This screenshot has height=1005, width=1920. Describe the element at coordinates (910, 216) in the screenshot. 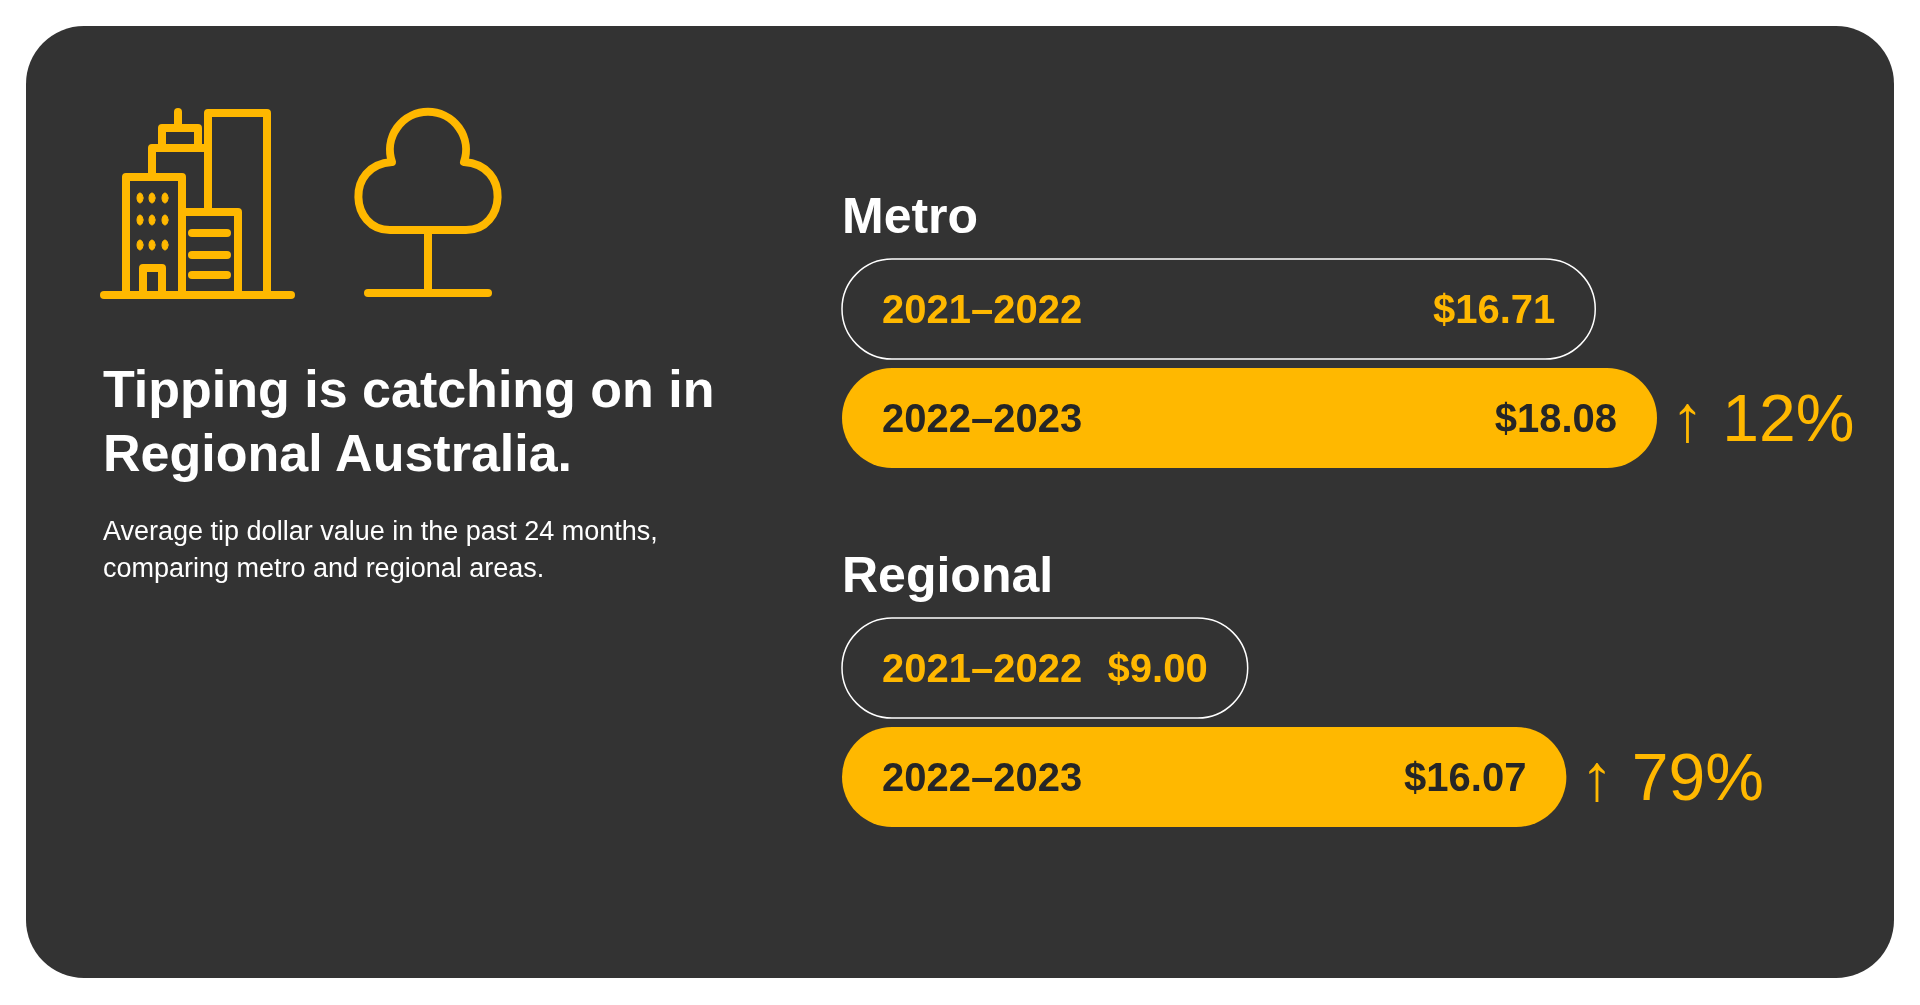

I see `chart-title: Metro` at that location.